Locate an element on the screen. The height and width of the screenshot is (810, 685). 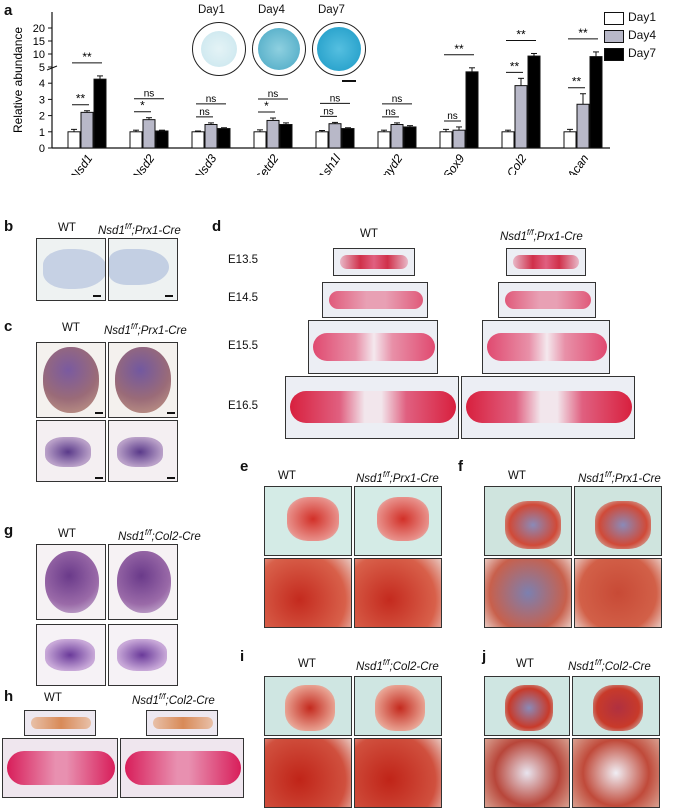
image-e-mutant-overview is located at coordinates (398, 521).